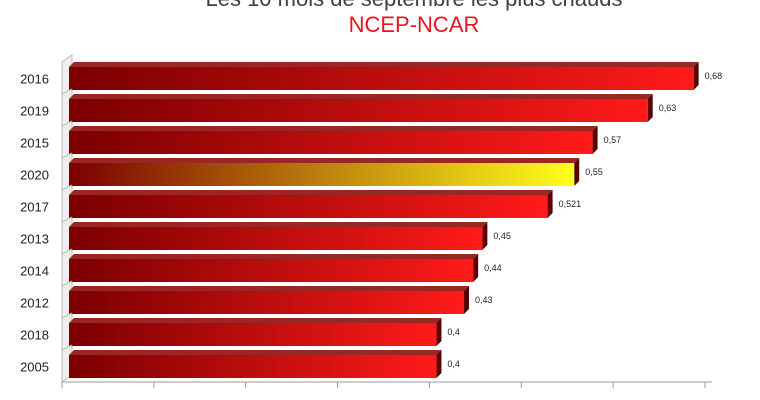 This screenshot has height=400, width=760. What do you see at coordinates (34, 78) in the screenshot?
I see `y-tick-label: 2016` at bounding box center [34, 78].